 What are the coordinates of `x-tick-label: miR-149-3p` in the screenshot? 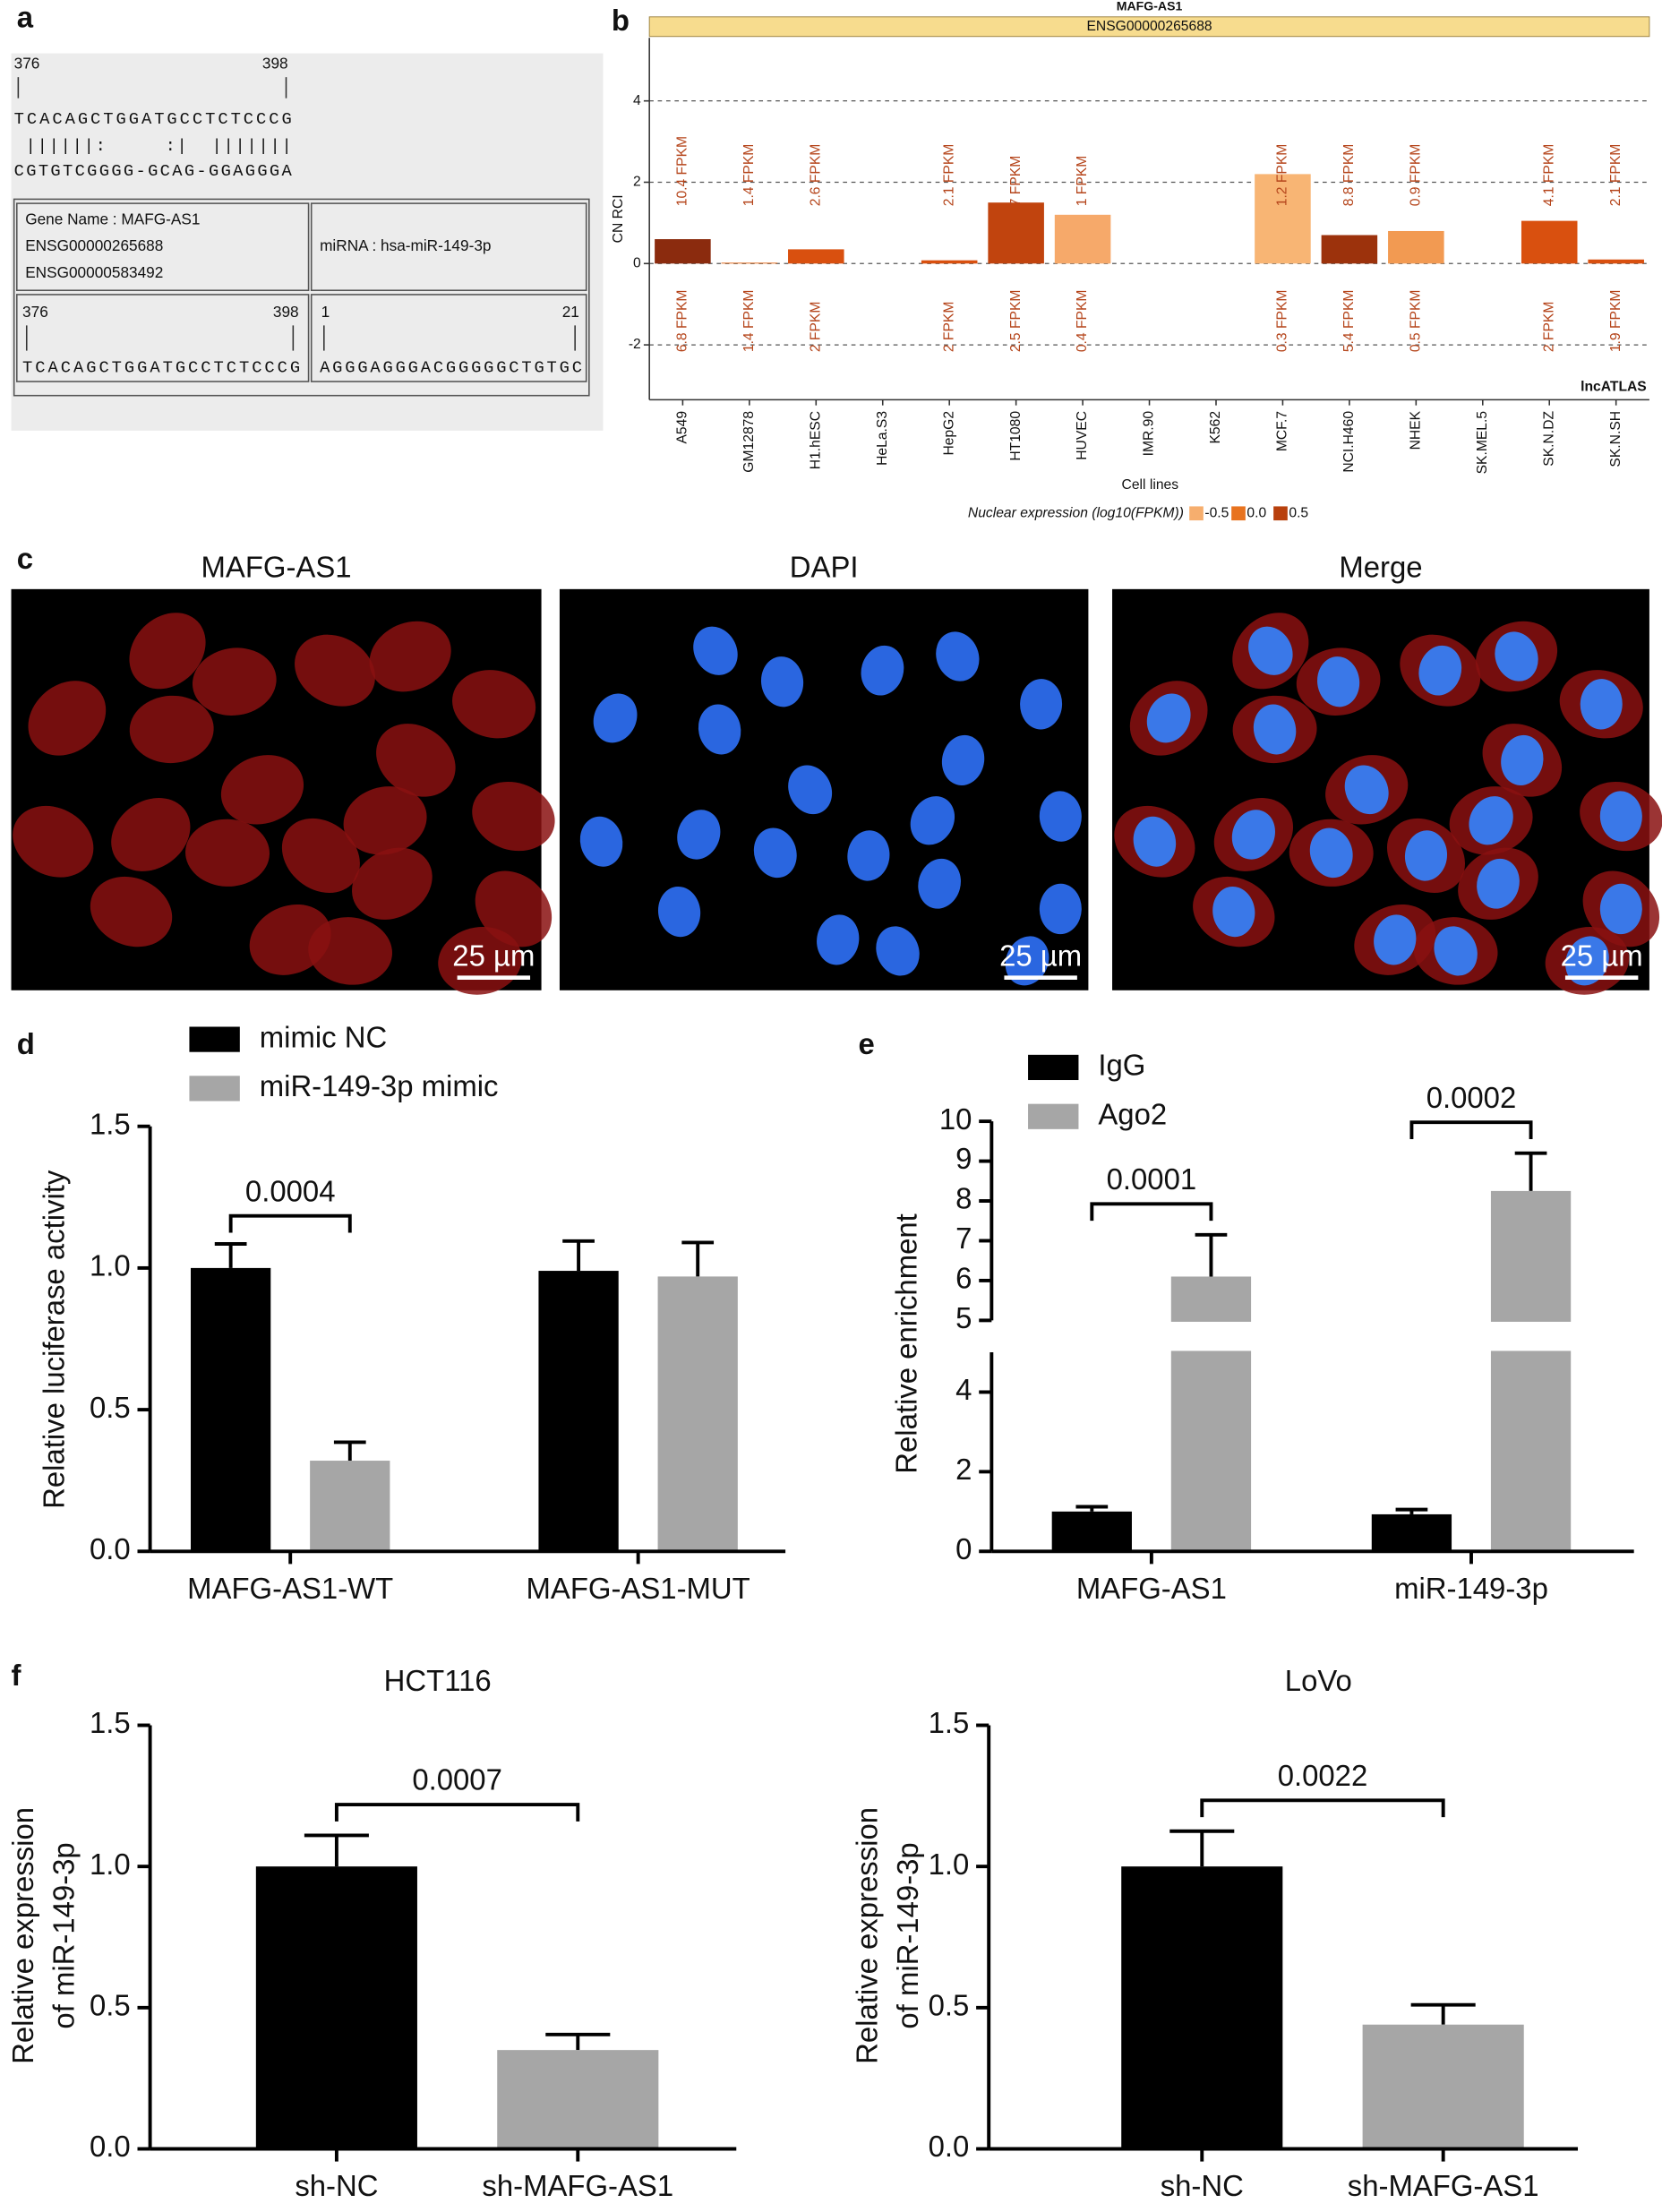 It's located at (1471, 1588).